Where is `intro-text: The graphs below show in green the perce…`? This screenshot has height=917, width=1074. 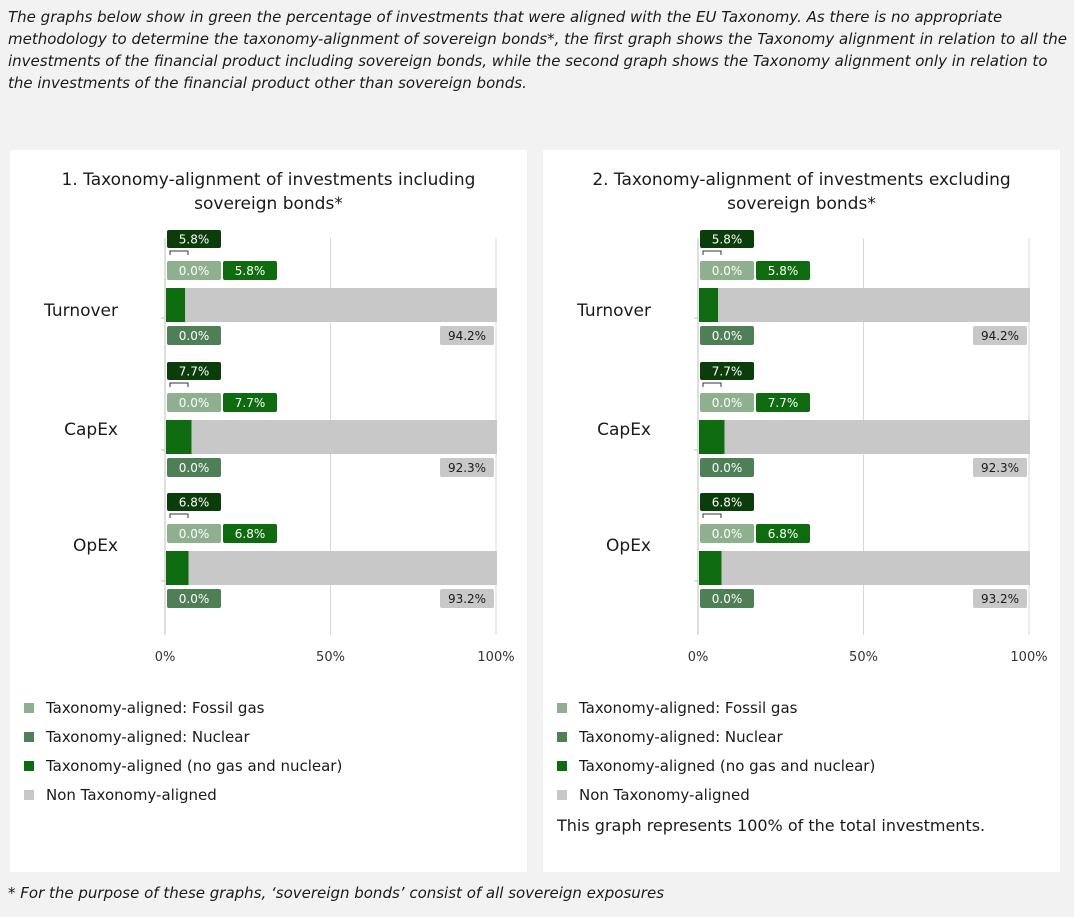 intro-text: The graphs below show in green the perce… is located at coordinates (538, 50).